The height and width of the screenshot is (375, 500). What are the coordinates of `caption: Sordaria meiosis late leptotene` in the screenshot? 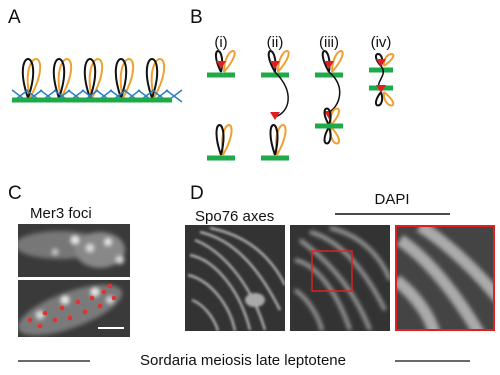 It's located at (243, 360).